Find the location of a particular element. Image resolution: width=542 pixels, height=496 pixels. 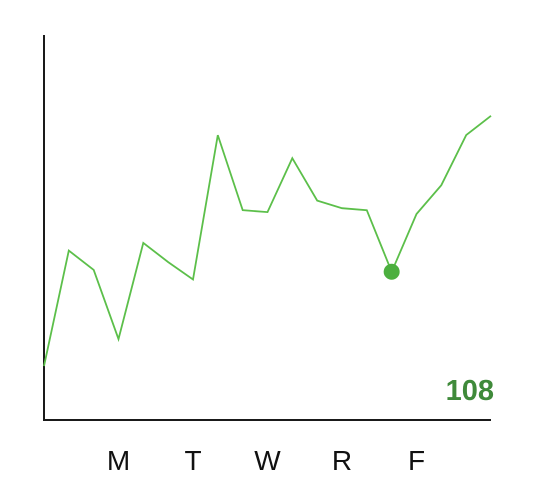

x-tick-label-m: M is located at coordinates (118, 460).